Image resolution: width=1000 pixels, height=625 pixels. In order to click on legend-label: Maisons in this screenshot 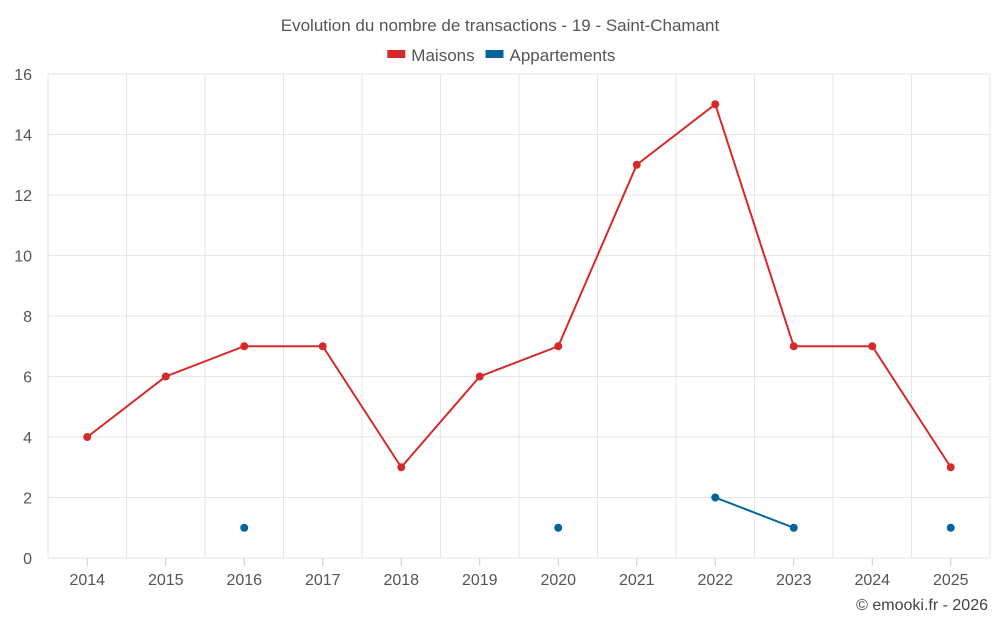, I will do `click(442, 55)`.